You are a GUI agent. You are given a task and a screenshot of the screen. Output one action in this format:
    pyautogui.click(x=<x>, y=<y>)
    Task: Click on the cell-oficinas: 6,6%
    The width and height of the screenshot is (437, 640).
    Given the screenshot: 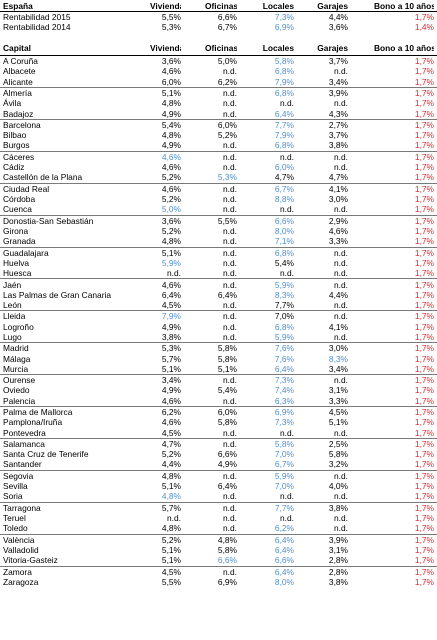 What is the action you would take?
    pyautogui.click(x=227, y=17)
    